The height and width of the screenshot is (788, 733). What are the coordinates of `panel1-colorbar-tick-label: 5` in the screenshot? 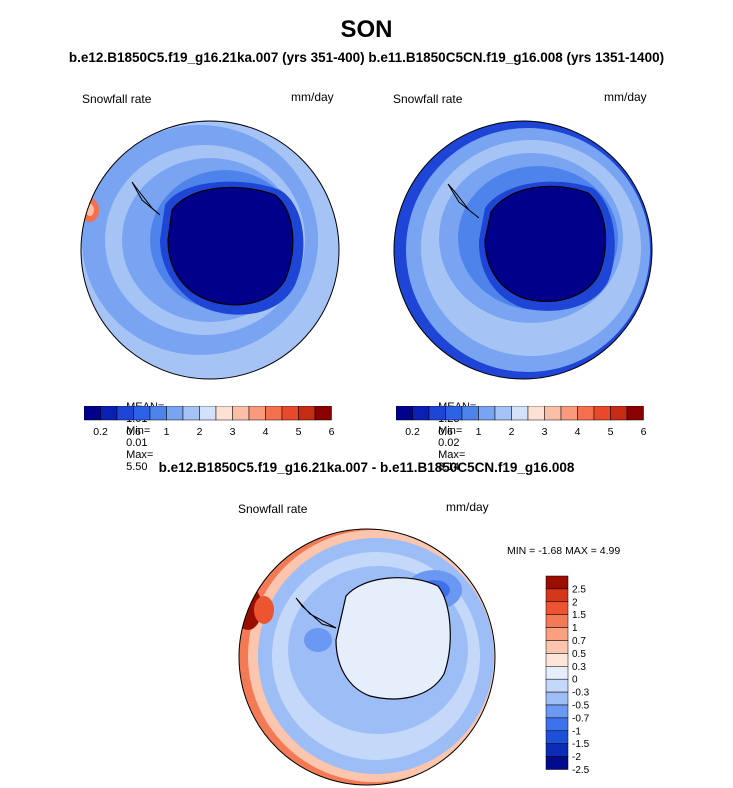 It's located at (299, 432).